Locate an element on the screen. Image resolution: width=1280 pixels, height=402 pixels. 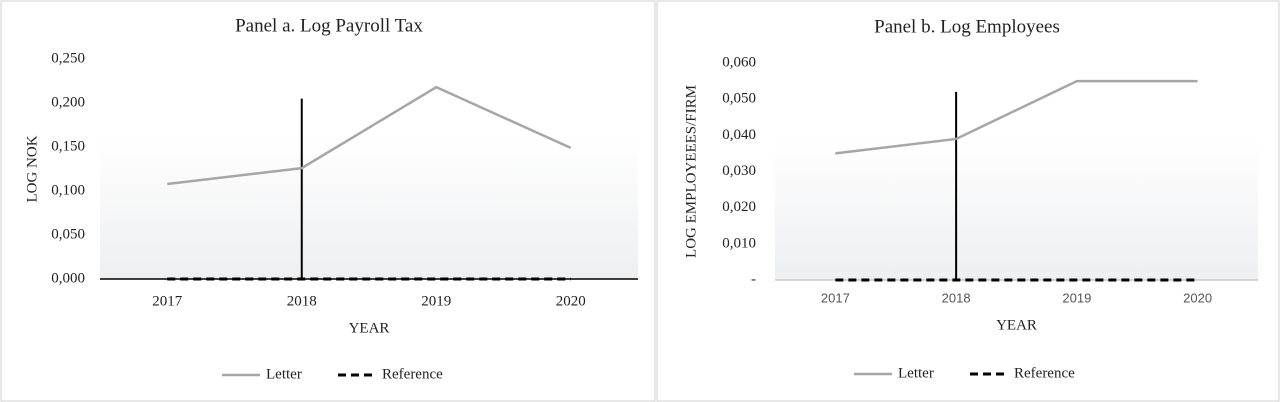
y-tick-label: 0,200 is located at coordinates (68, 102).